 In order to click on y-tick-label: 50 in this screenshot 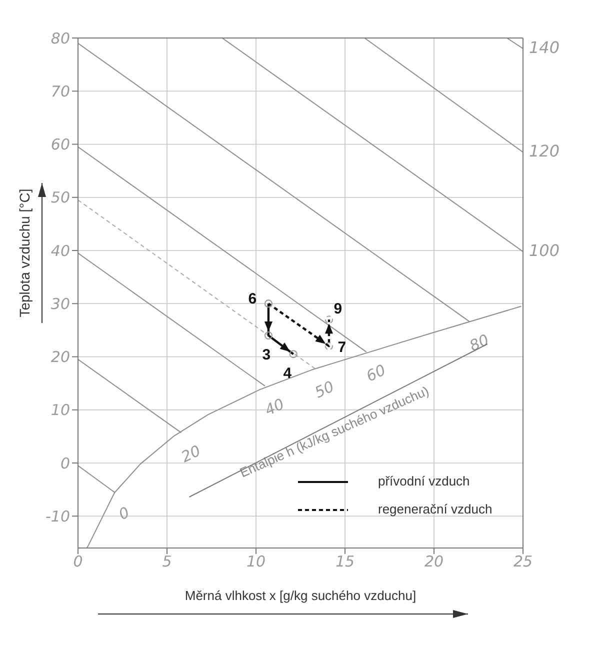, I will do `click(60, 197)`.